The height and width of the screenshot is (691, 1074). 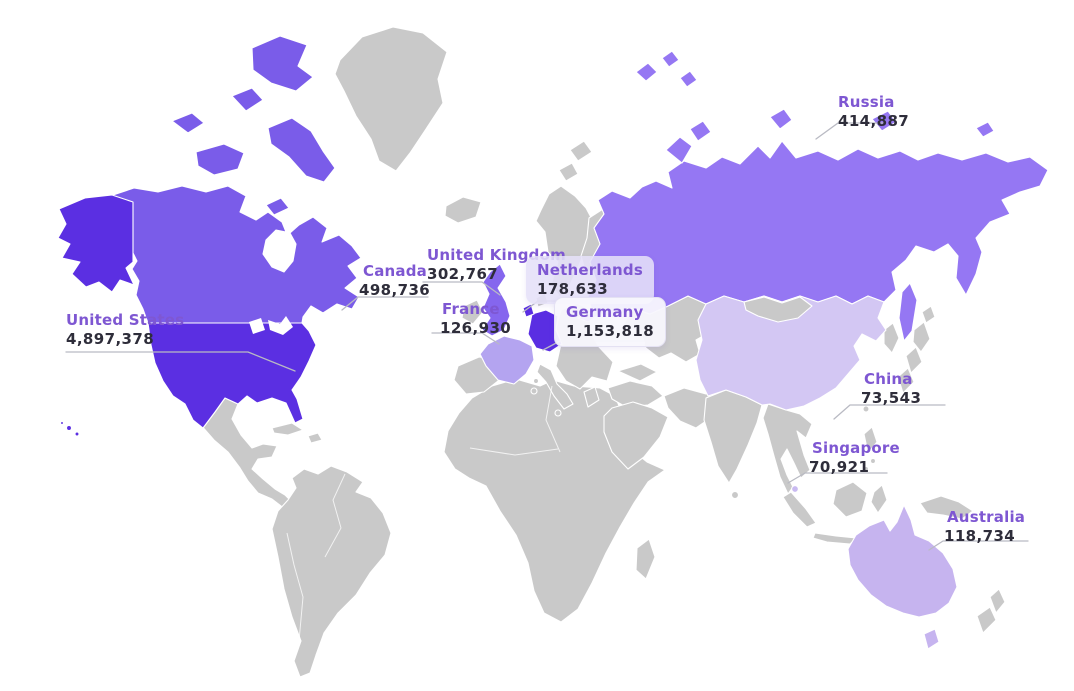 I want to click on country-iceland, so click(x=463, y=210).